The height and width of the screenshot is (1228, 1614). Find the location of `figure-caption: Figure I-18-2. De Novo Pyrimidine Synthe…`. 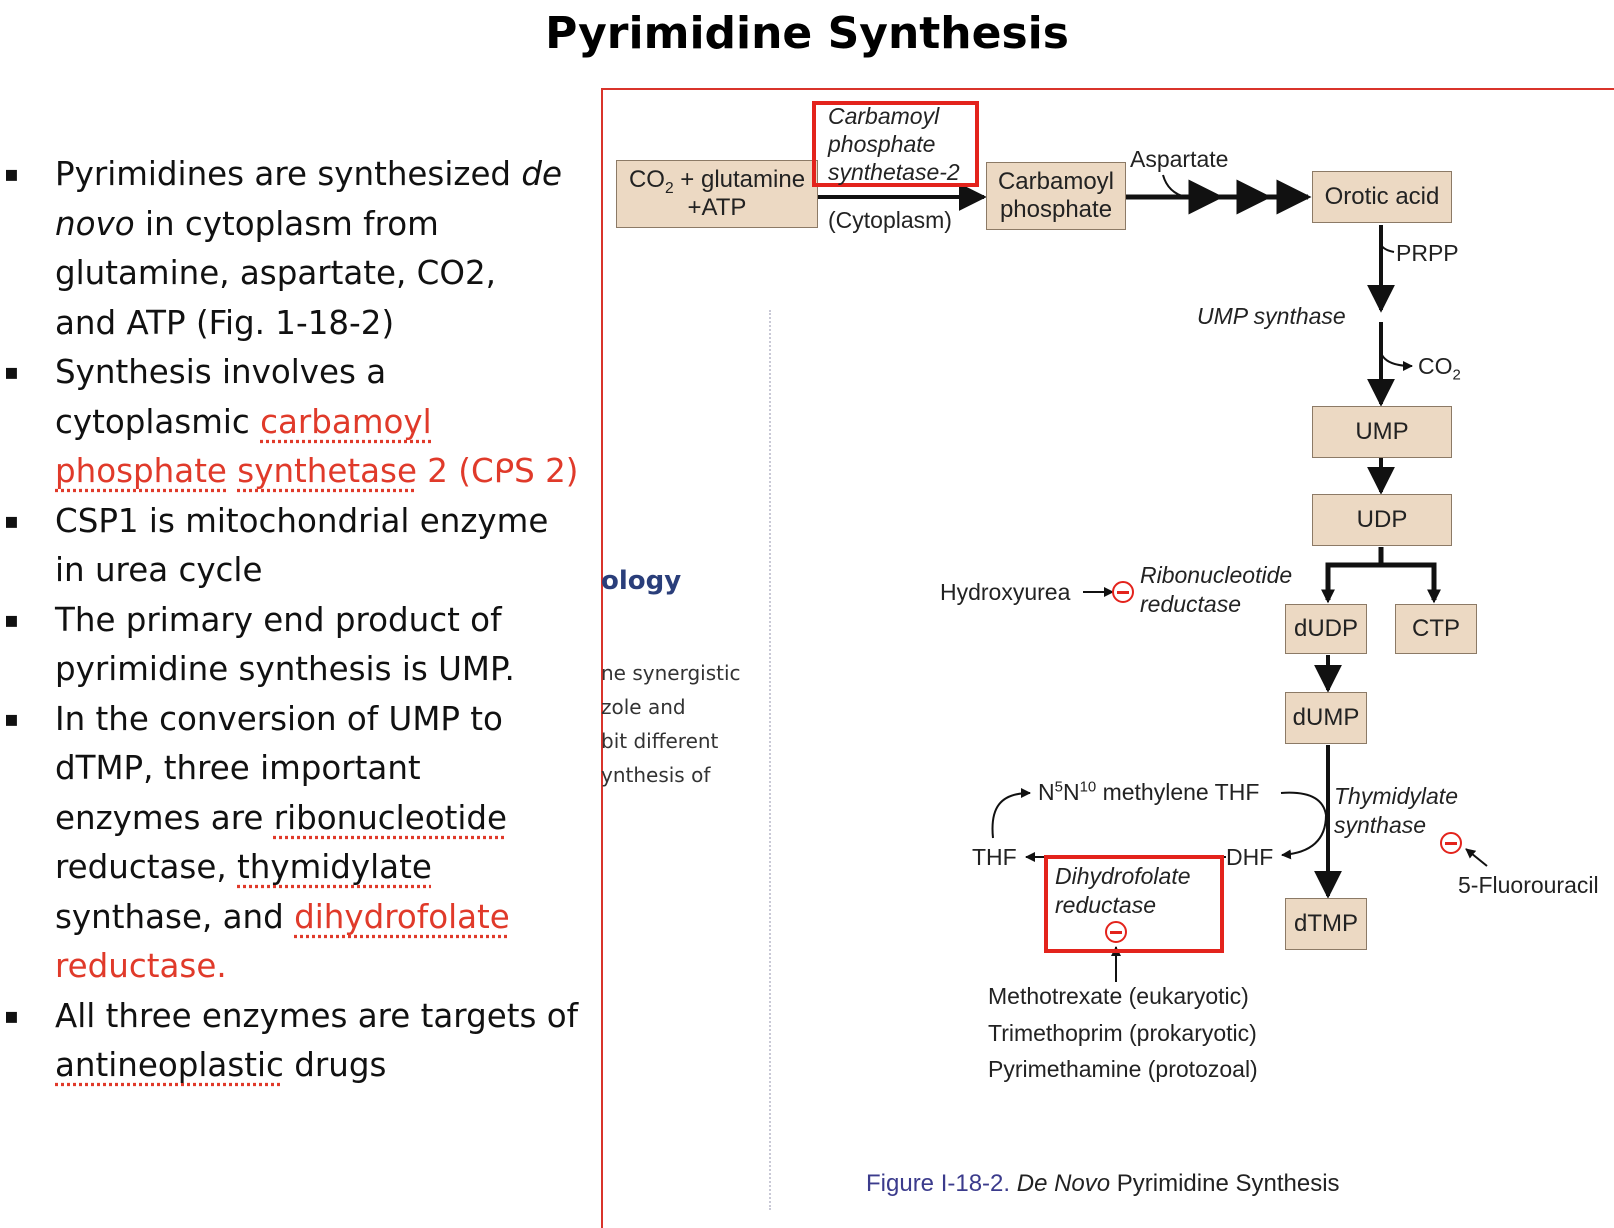

figure-caption: Figure I-18-2. De Novo Pyrimidine Synthe… is located at coordinates (1103, 1183).